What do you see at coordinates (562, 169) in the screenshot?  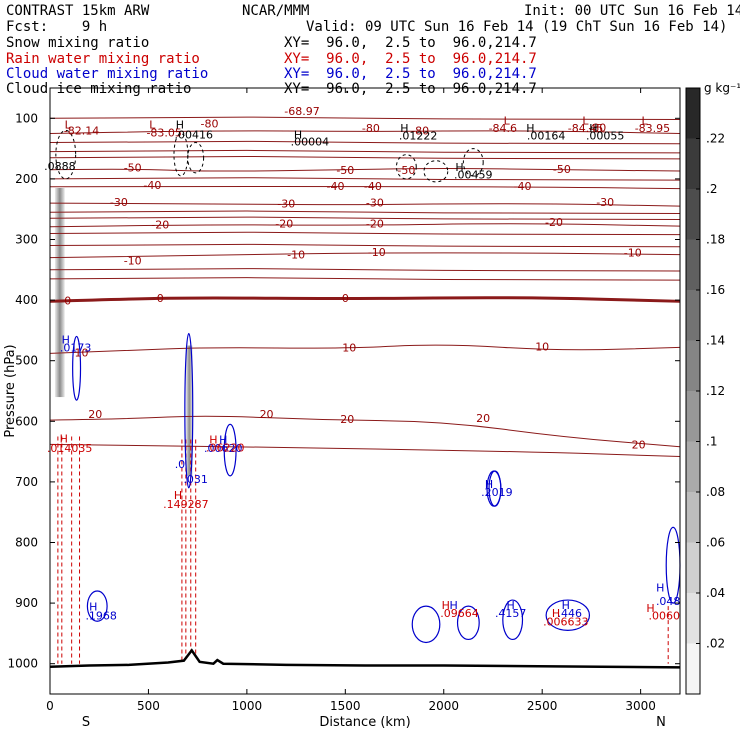 I see `contour-label-18: -50` at bounding box center [562, 169].